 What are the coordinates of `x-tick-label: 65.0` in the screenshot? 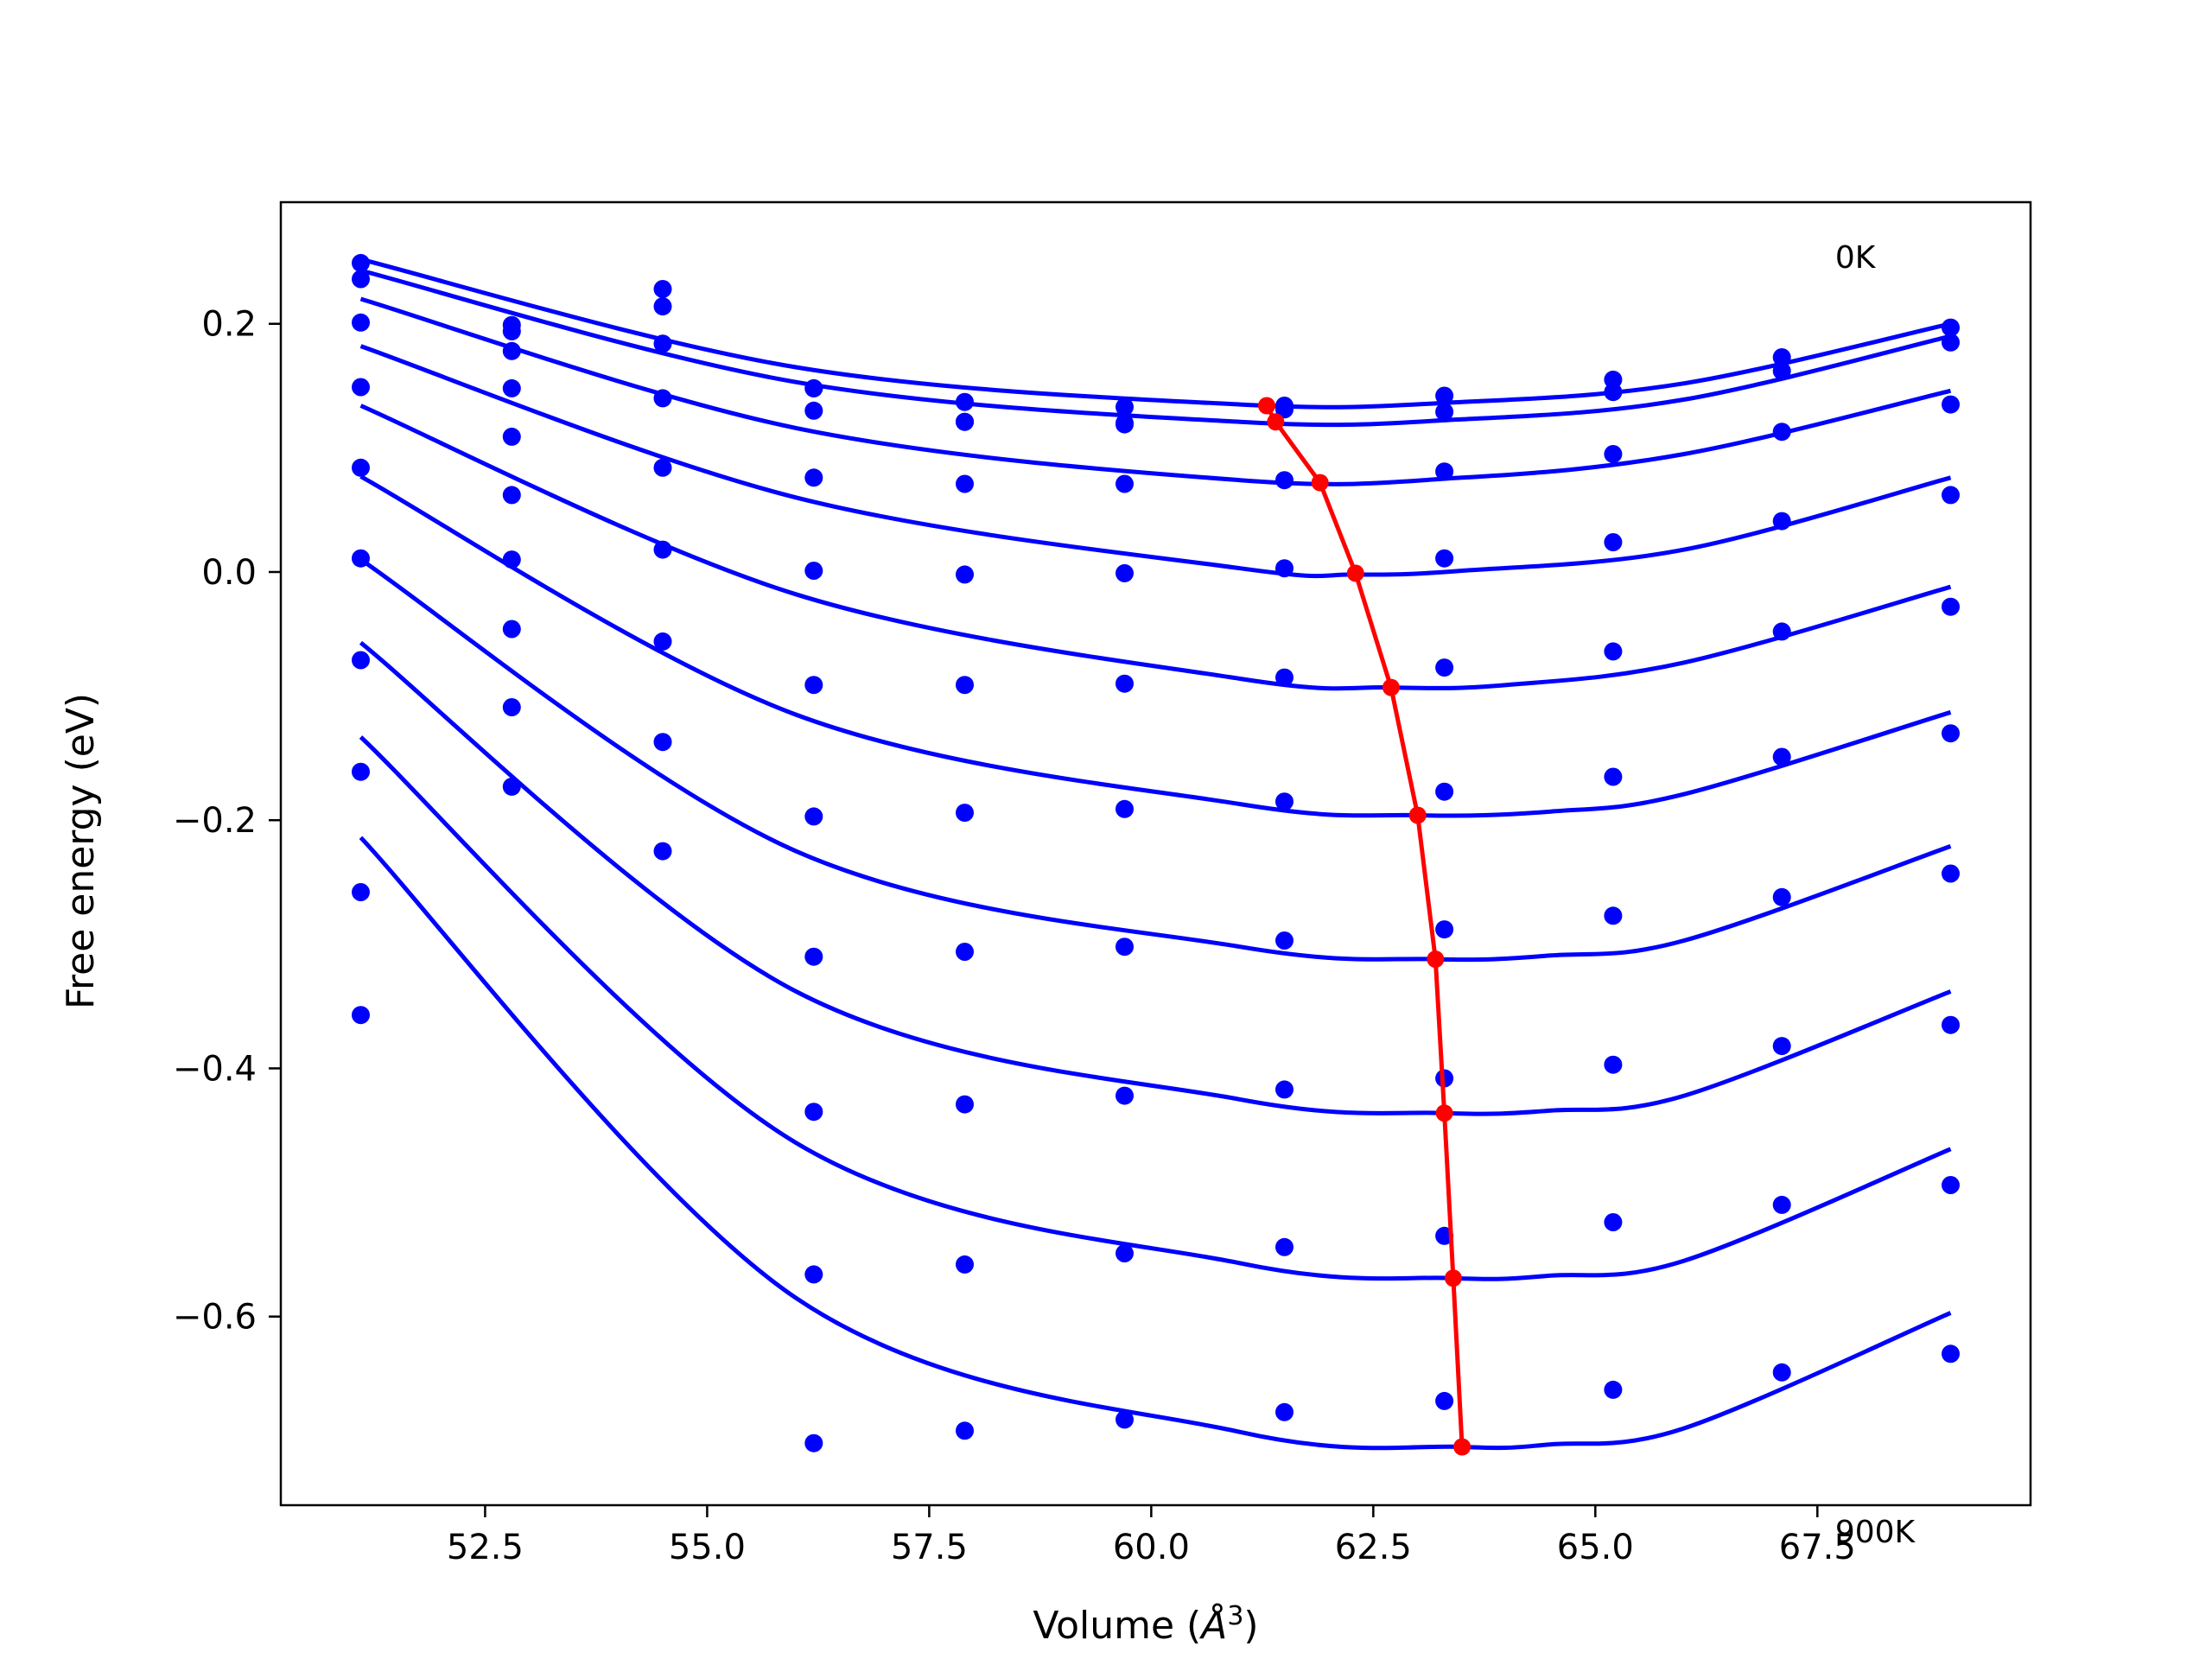 It's located at (1595, 1547).